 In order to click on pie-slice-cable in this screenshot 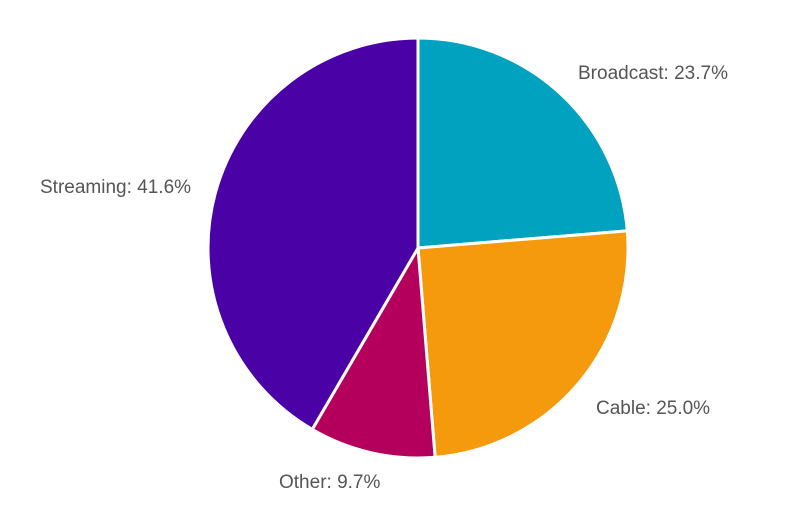, I will do `click(523, 344)`.